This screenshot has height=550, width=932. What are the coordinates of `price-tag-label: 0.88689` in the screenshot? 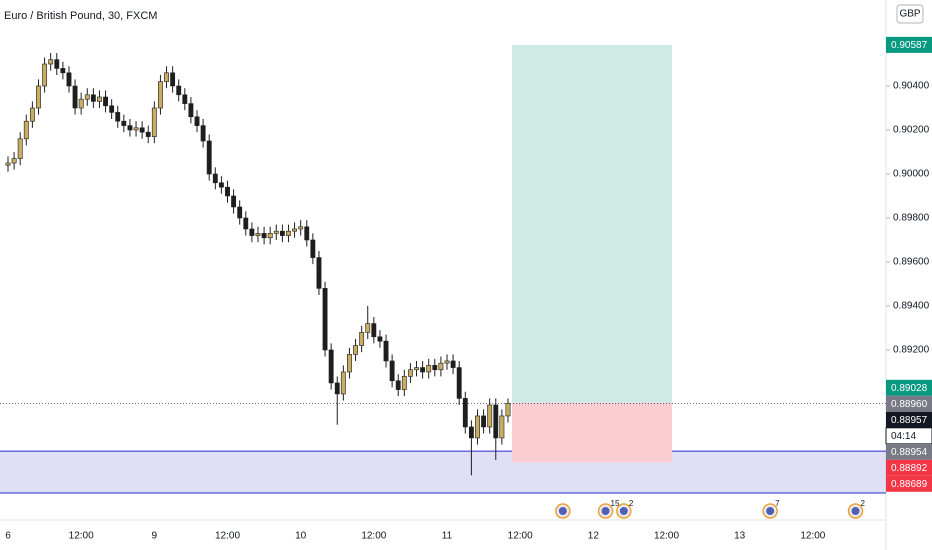 It's located at (909, 484).